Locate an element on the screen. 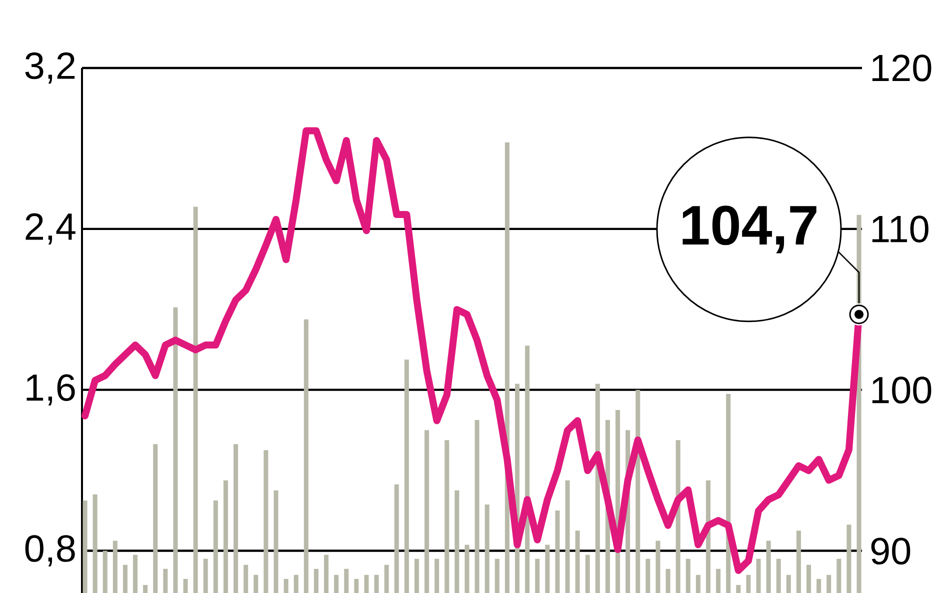  y-tick-label: 3,2 is located at coordinates (50, 68).